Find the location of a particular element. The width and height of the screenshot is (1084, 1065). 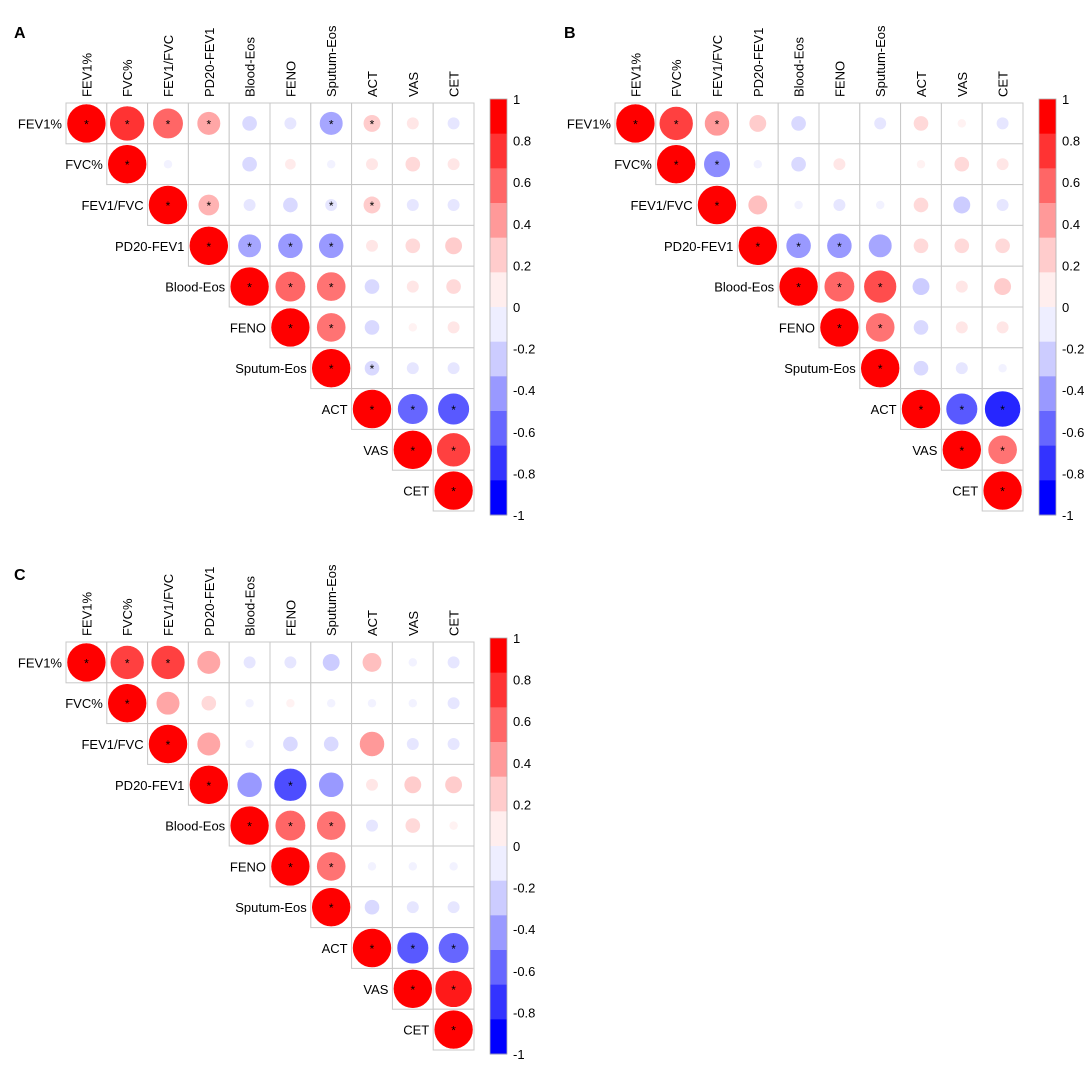

column-label: Blood-Eos is located at coordinates (250, 606).